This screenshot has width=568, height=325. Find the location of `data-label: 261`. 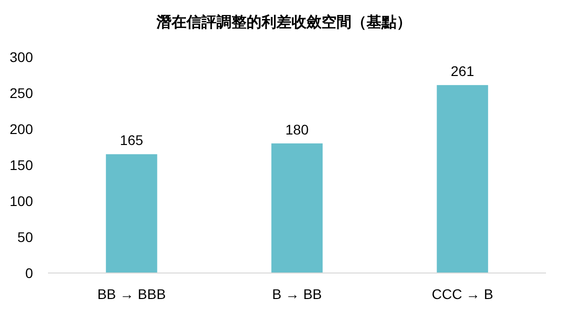

data-label: 261 is located at coordinates (462, 71).